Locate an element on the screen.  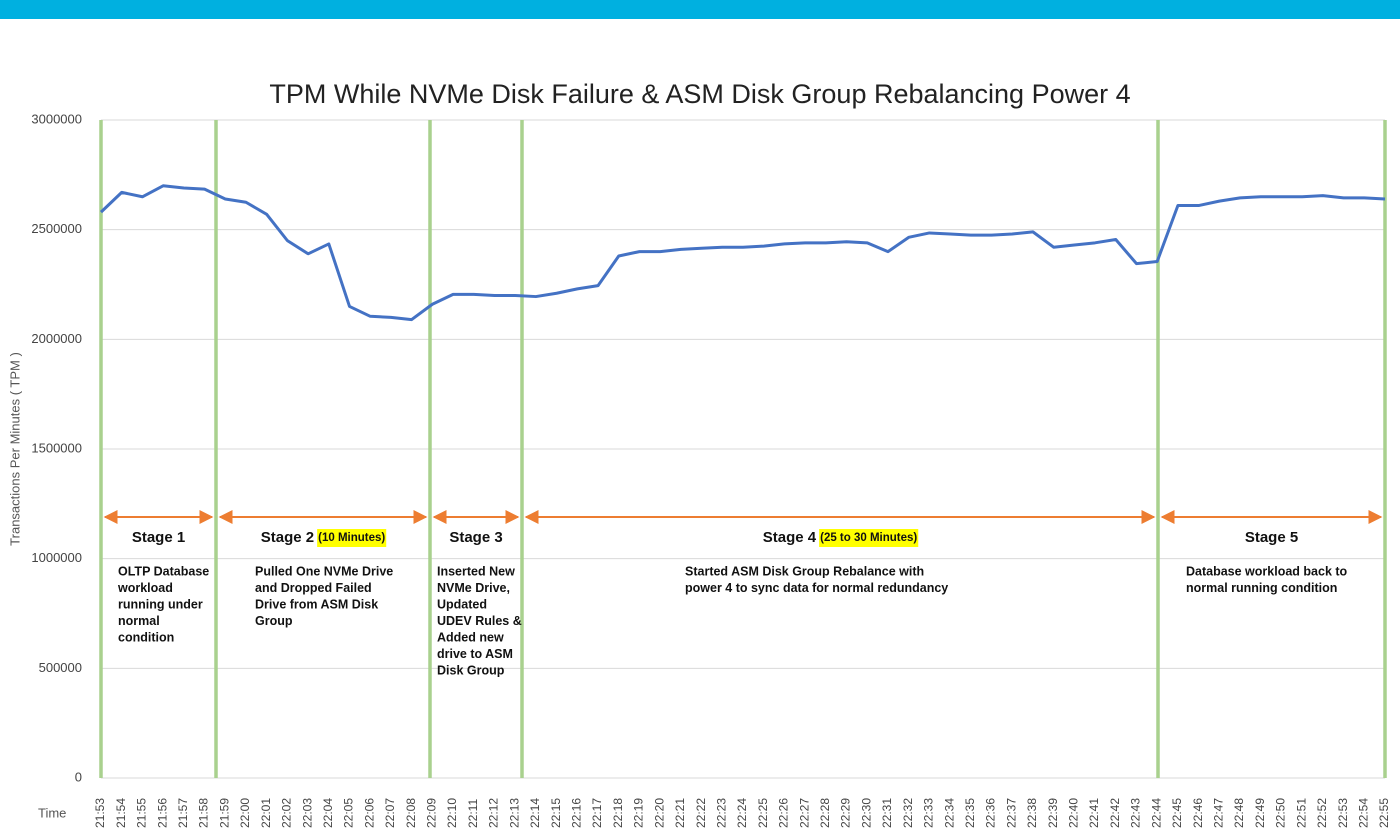
x-tick-label: 22:13 is located at coordinates (514, 813).